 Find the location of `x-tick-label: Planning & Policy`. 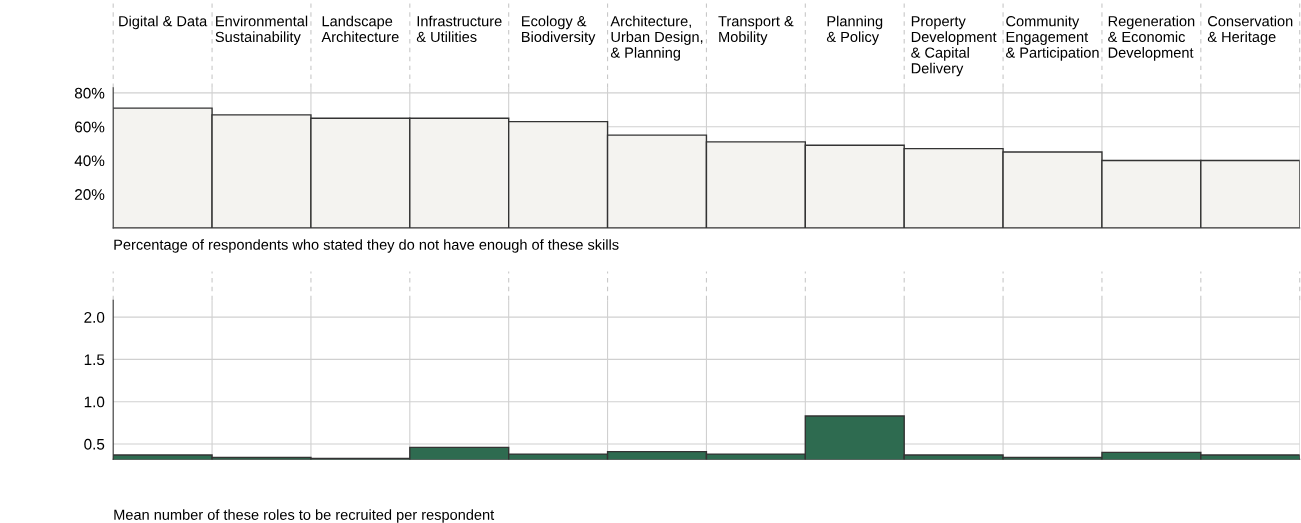

x-tick-label: Planning & Policy is located at coordinates (854, 30).